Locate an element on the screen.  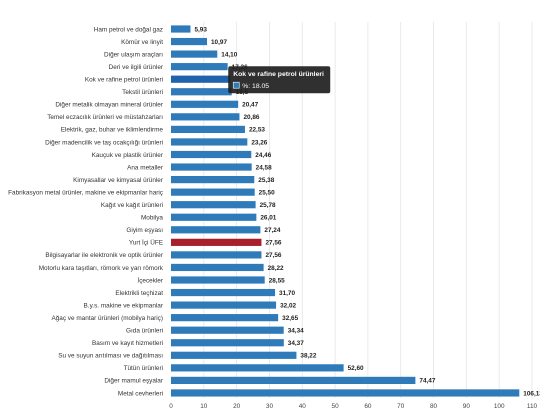
tooltip-title: Kok ve rafine petrol ürünleri is located at coordinates (278, 74).